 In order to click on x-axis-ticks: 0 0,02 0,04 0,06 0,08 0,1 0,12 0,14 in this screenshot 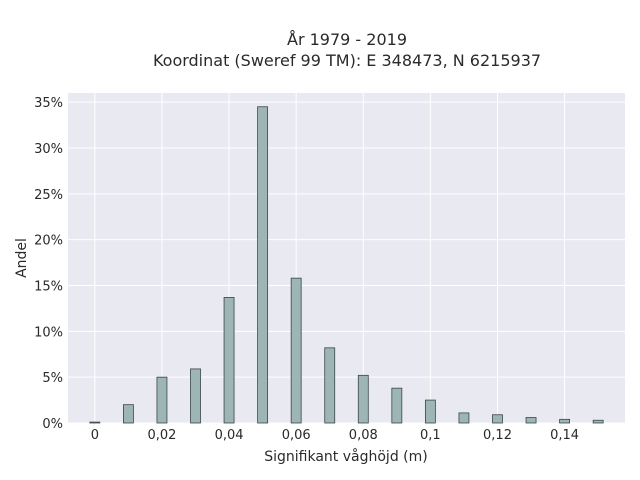, I will do `click(335, 435)`.